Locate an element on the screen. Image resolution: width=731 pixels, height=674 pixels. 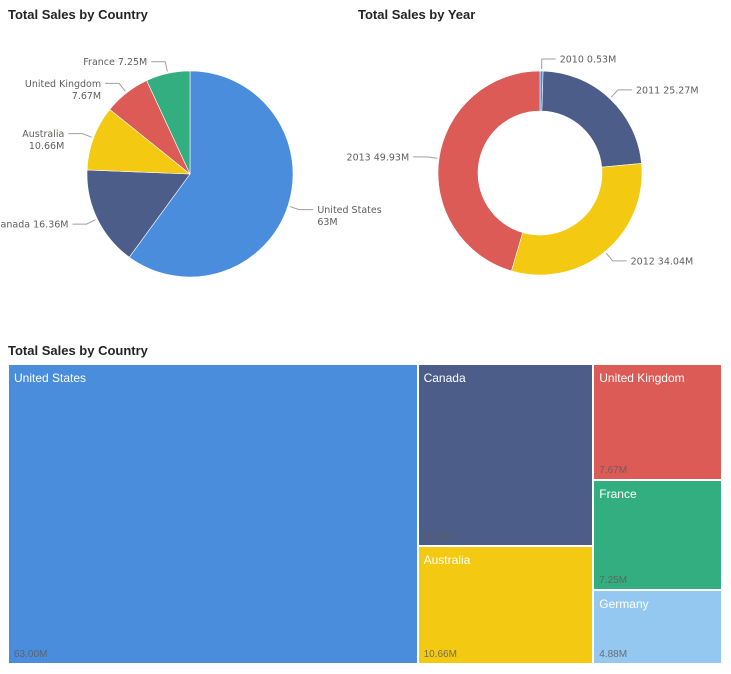
treemap-tile-label: Australia is located at coordinates (447, 559).